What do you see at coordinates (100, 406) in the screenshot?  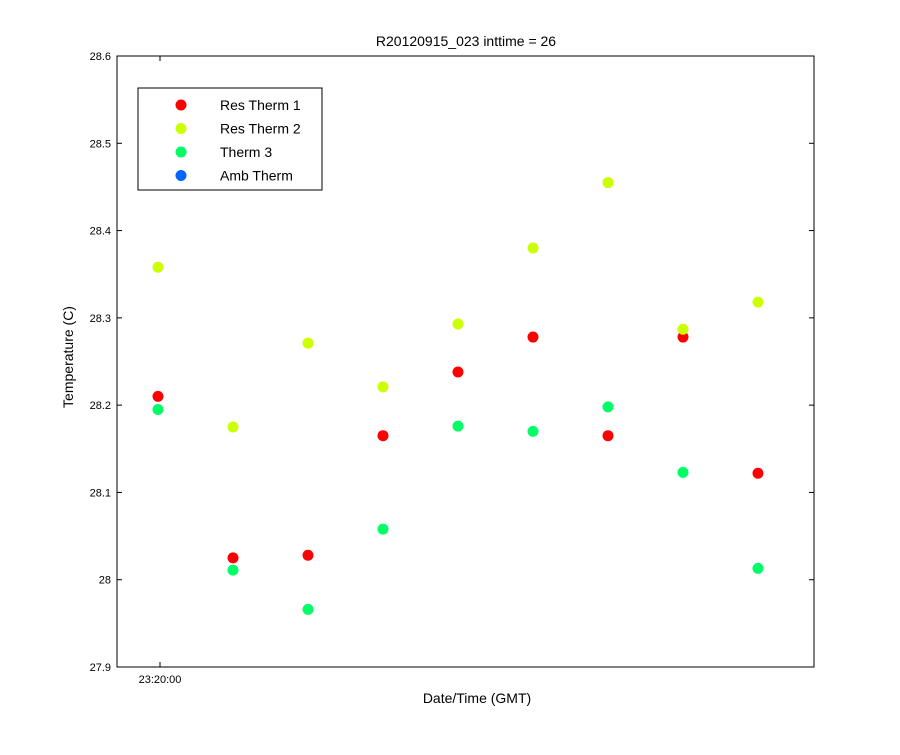 I see `y-tick-label: 28.2` at bounding box center [100, 406].